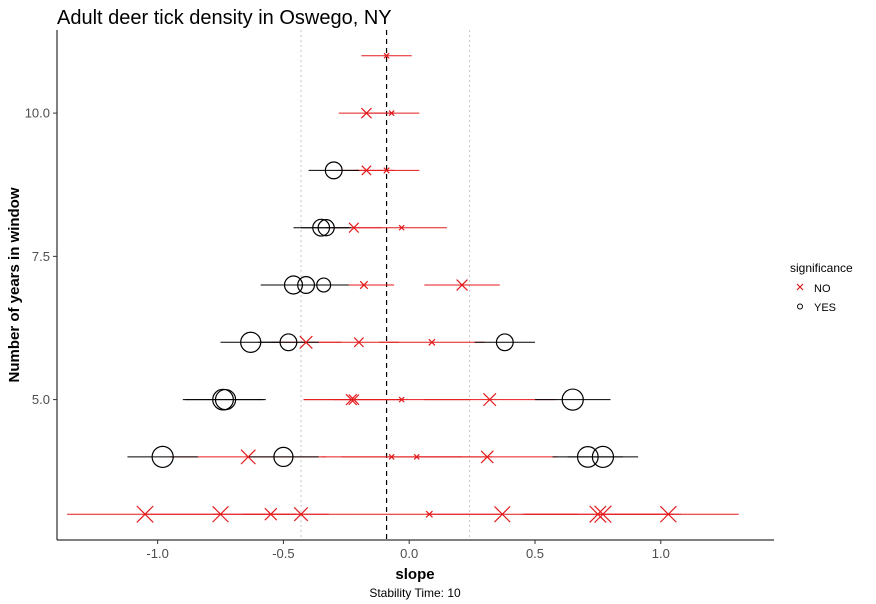 The image size is (876, 604). I want to click on legend-yes-symbol, so click(800, 306).